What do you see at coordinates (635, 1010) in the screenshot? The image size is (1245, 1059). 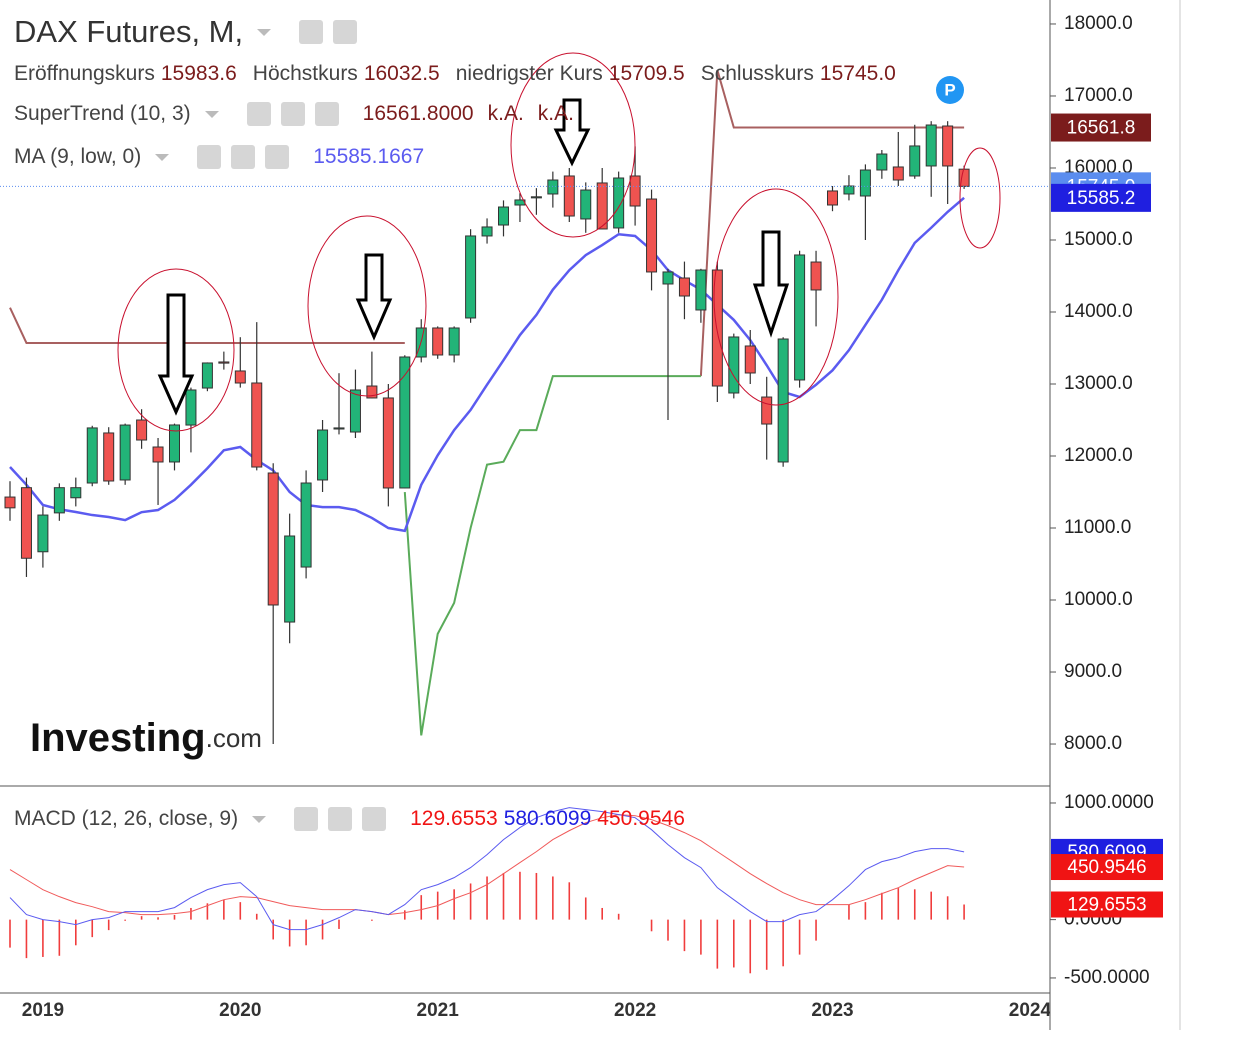 I see `x-tick-label: 2022` at bounding box center [635, 1010].